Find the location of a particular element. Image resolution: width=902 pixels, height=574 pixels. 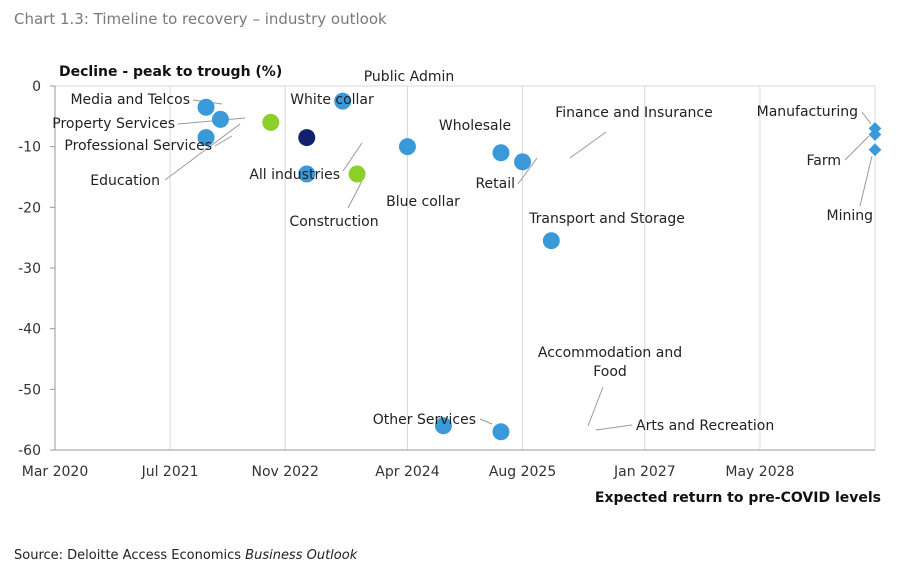

data-point-mining is located at coordinates (875, 150).